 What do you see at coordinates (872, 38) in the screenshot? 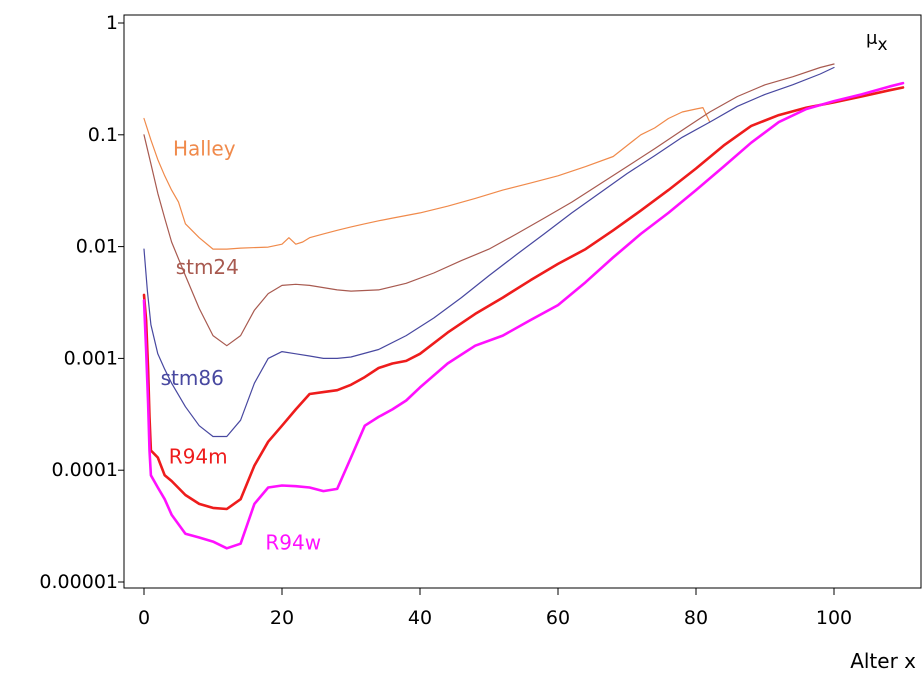
I see `y-axis-title-main: μ` at bounding box center [872, 38].